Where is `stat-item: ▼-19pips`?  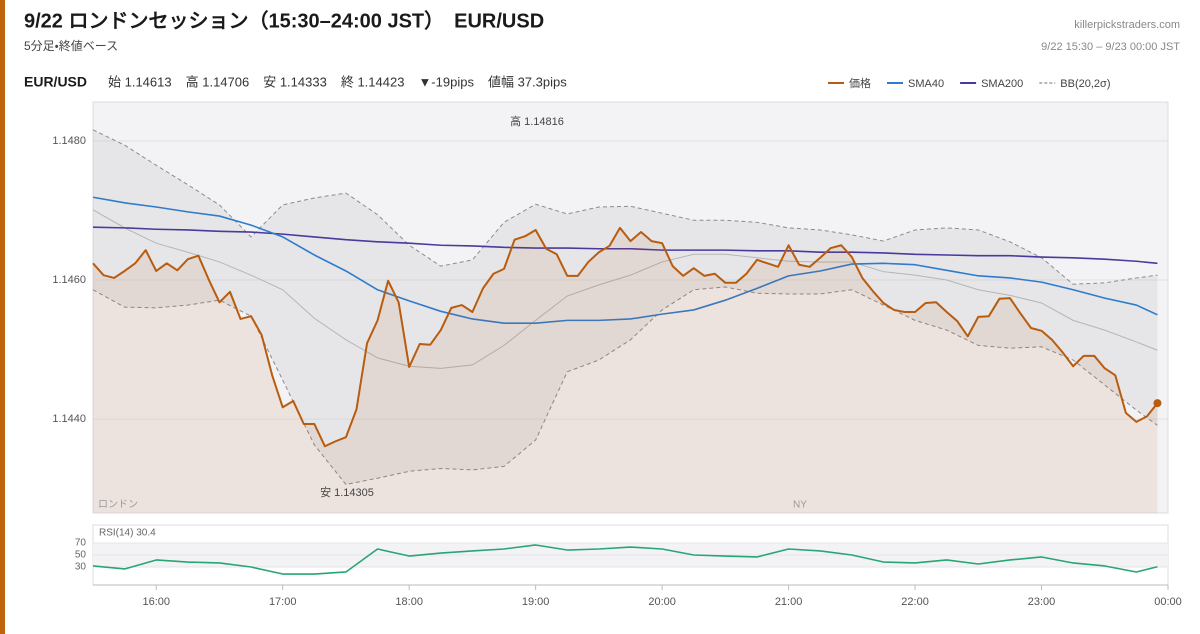
stat-item: ▼-19pips is located at coordinates (446, 81).